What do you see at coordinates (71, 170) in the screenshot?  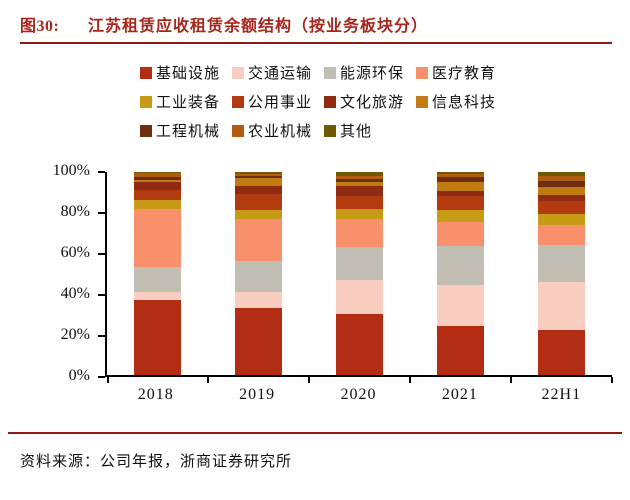 I see `y-axis-tick-label: 100%` at bounding box center [71, 170].